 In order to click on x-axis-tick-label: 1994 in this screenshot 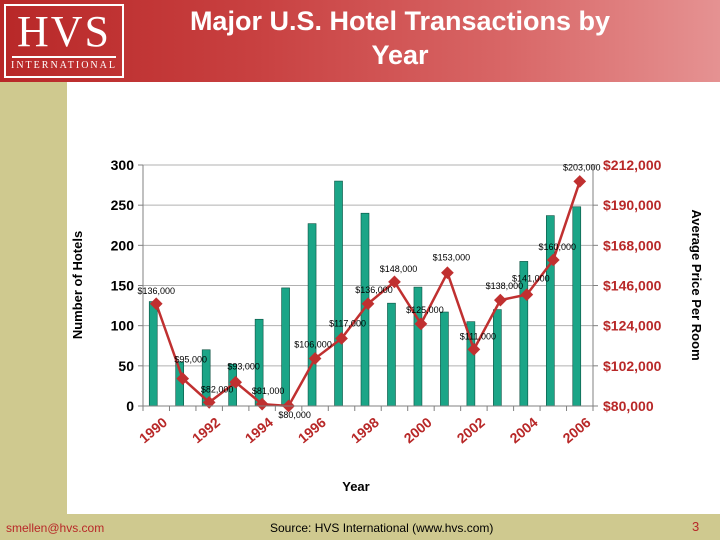, I will do `click(259, 430)`.